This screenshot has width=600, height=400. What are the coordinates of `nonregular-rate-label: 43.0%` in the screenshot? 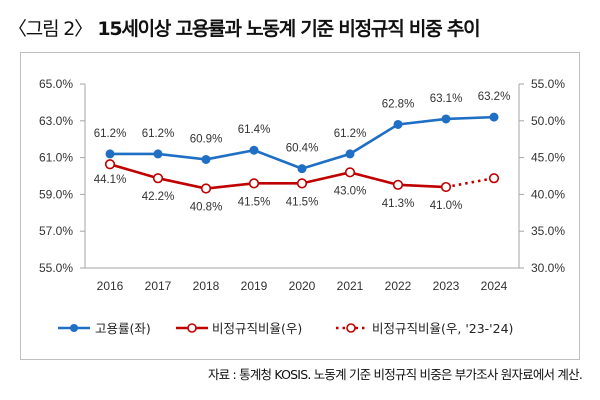 It's located at (350, 191).